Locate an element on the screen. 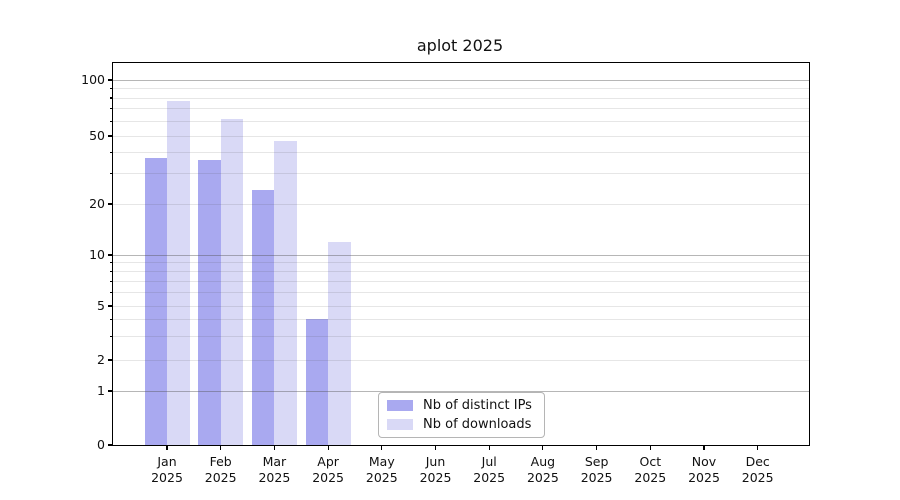 The image size is (900, 500). legend-box: Nb of distinct IPs Nb of downloads is located at coordinates (461, 415).